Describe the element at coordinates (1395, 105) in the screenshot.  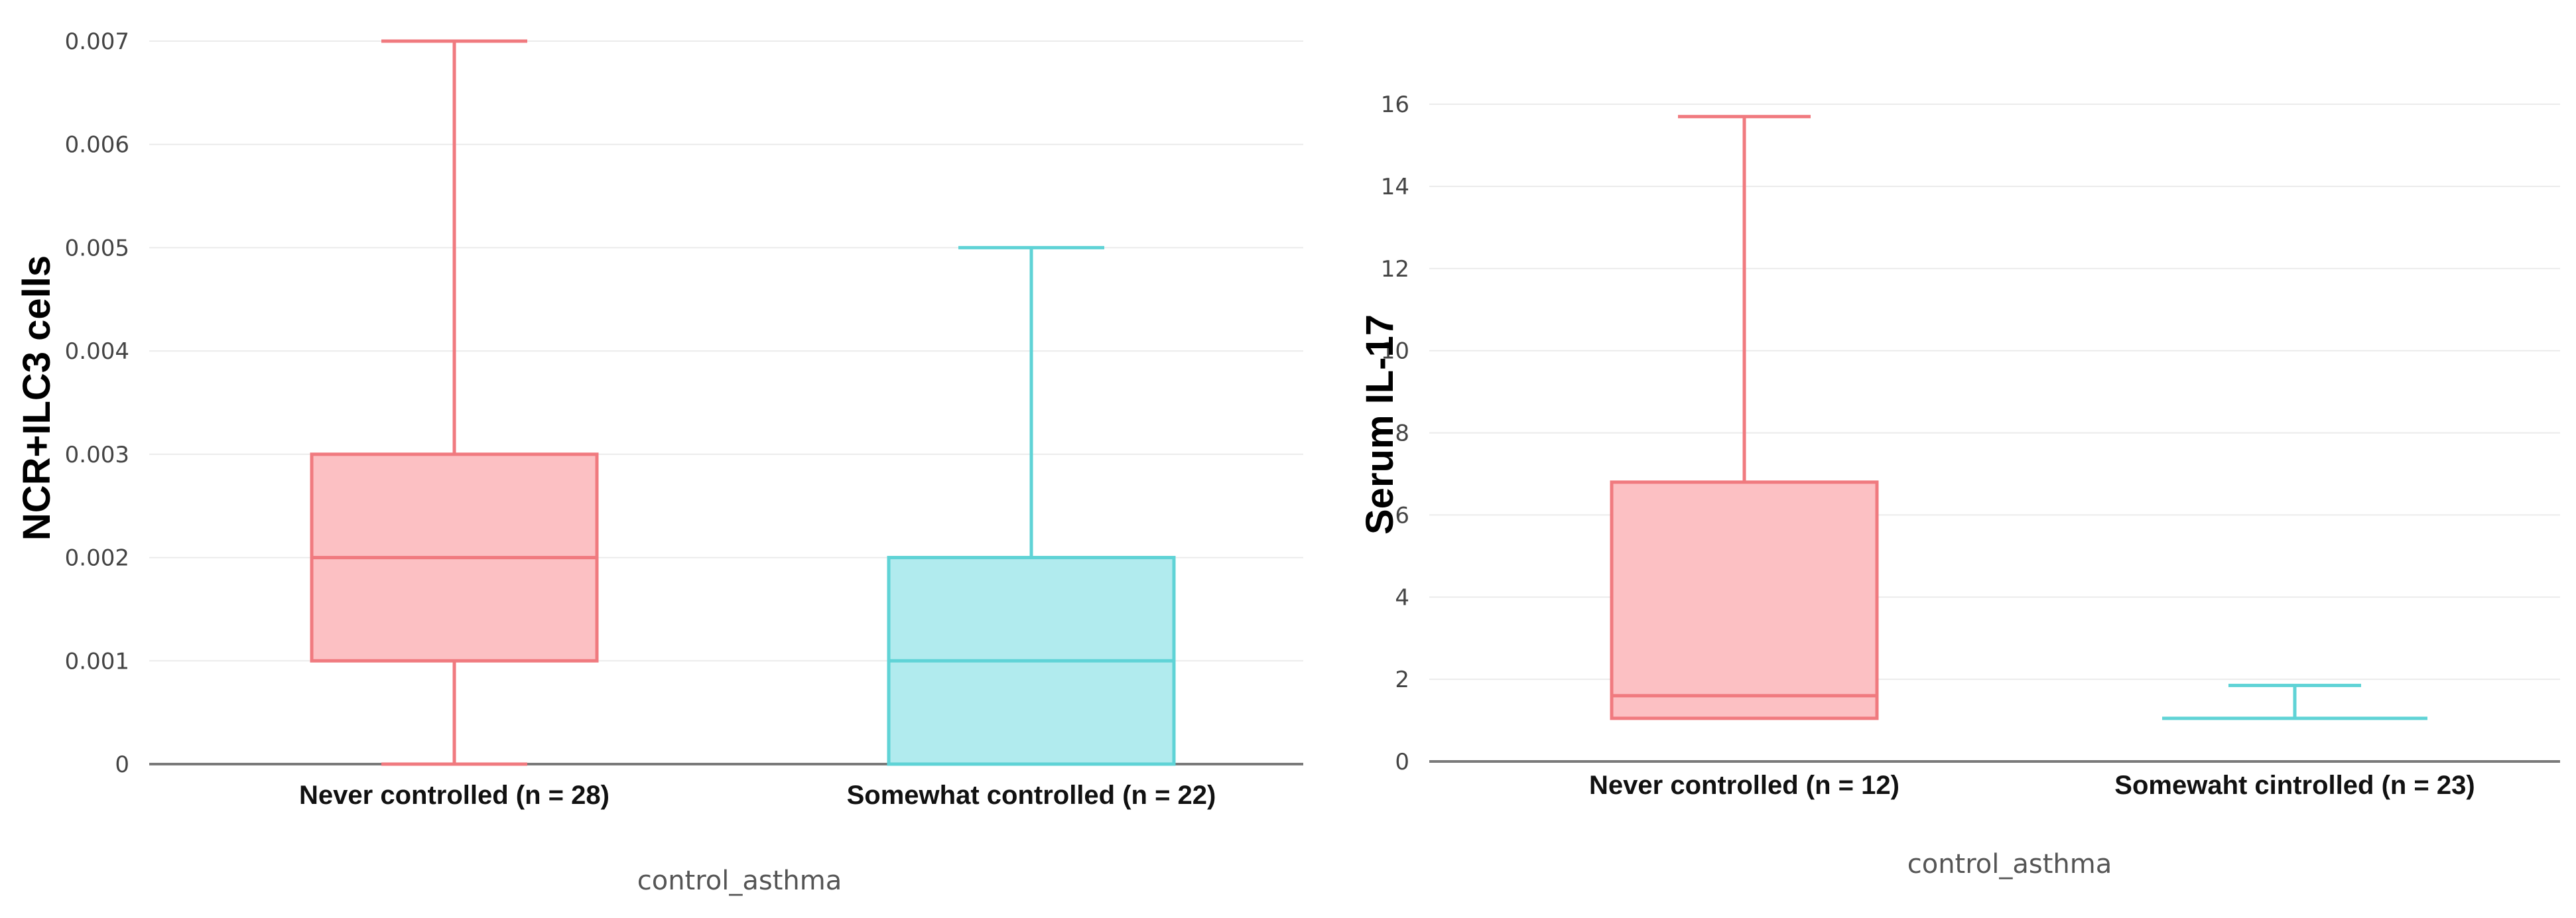
I see `y-tick-label: 16` at that location.